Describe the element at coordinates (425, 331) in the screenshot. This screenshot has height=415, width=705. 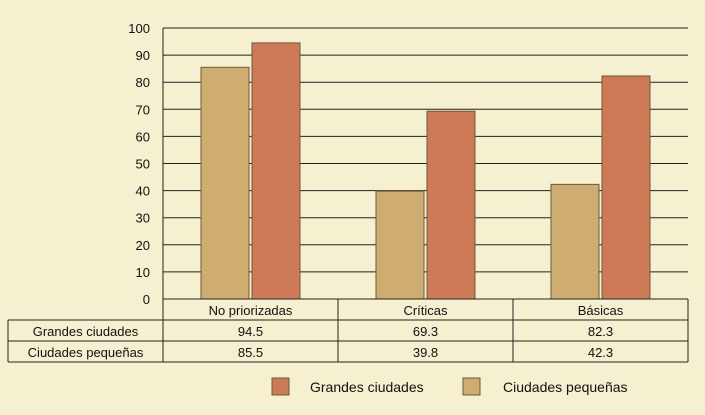
I see `data-label: 69.3` at that location.